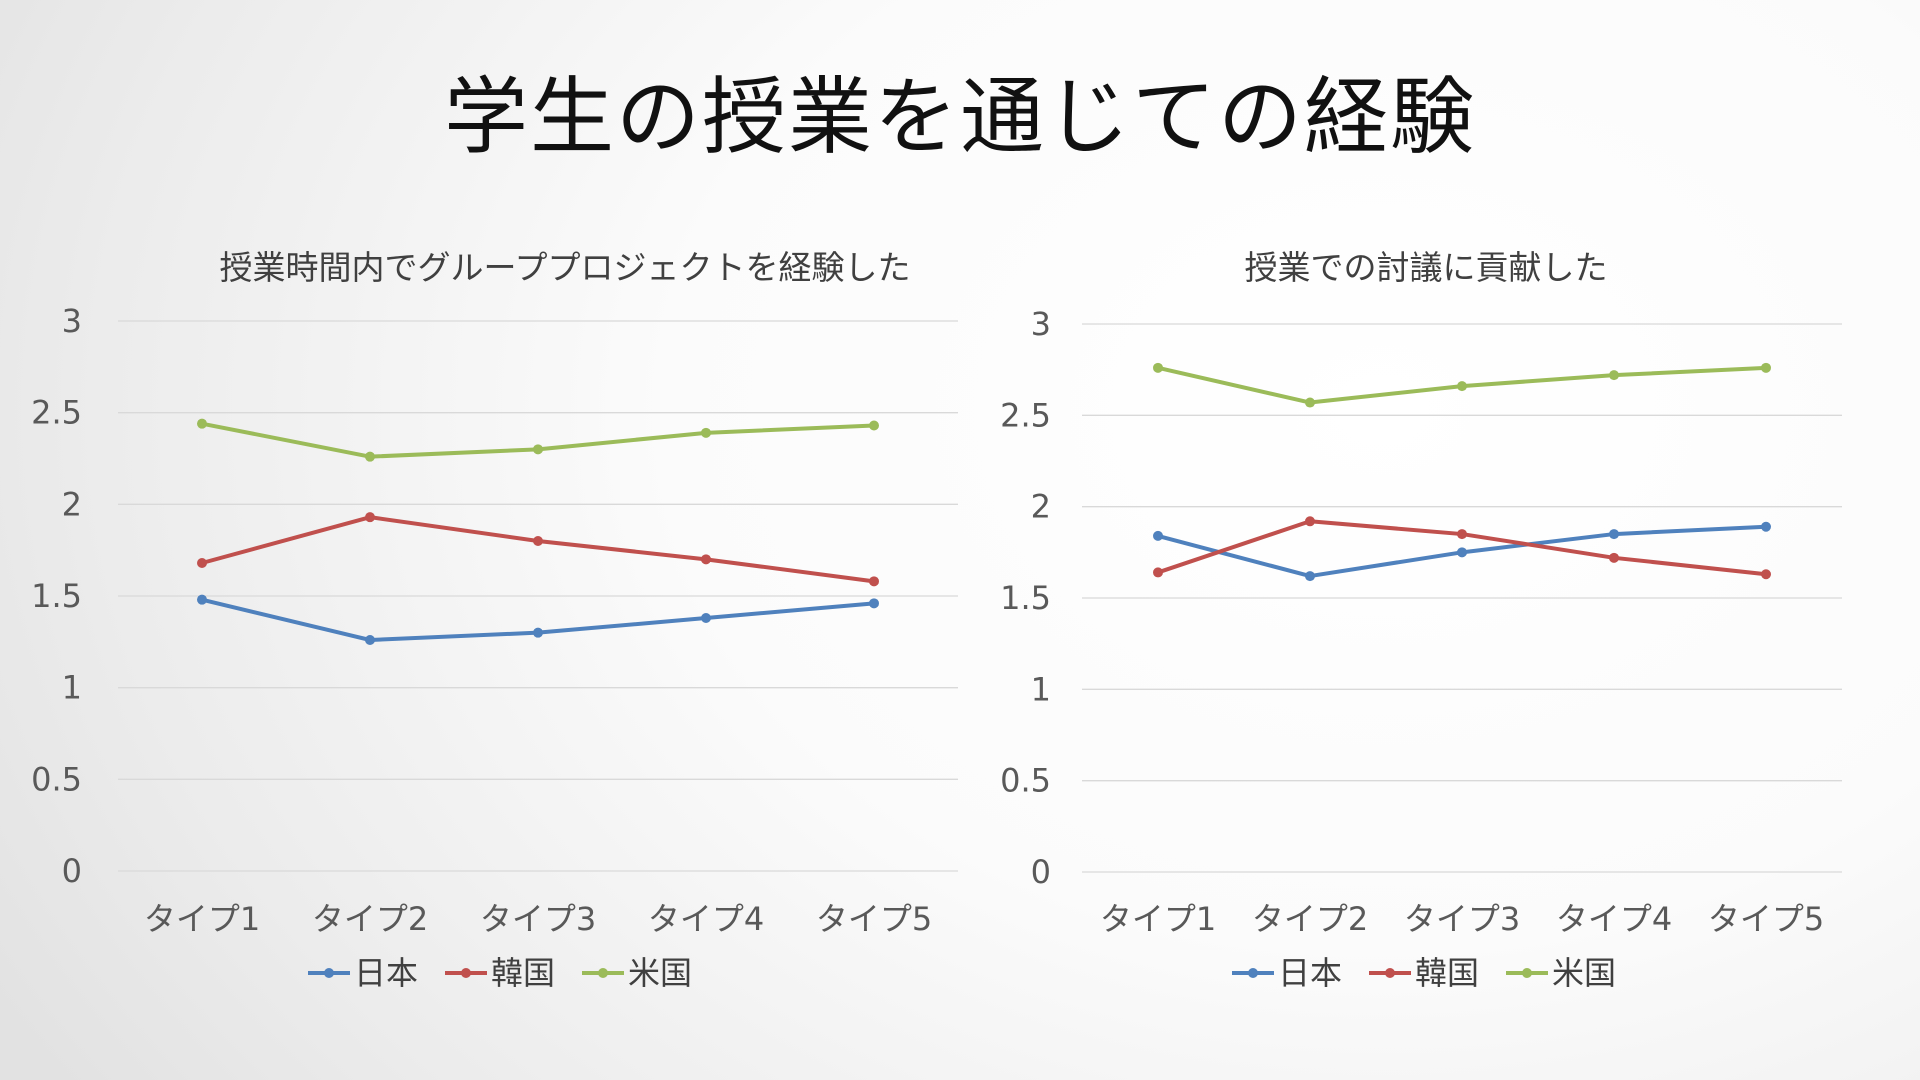 The height and width of the screenshot is (1080, 1920). I want to click on series-line-korea, so click(538, 549).